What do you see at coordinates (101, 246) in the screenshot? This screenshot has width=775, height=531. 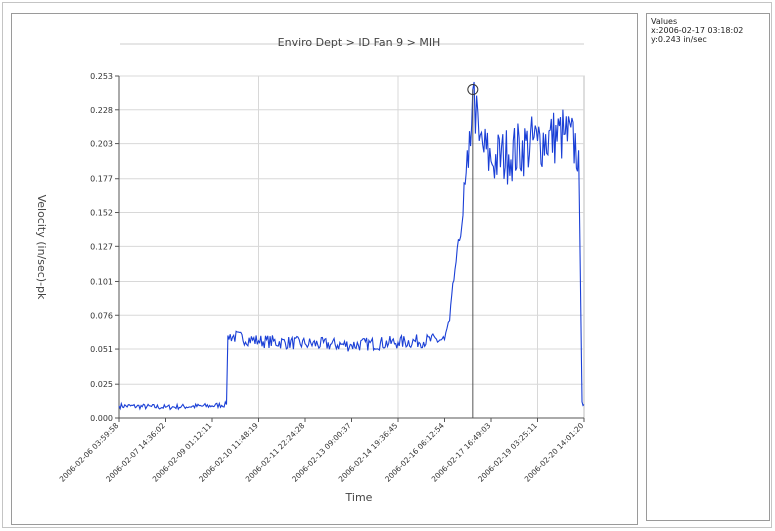 I see `y-tick-label: 0.127` at bounding box center [101, 246].